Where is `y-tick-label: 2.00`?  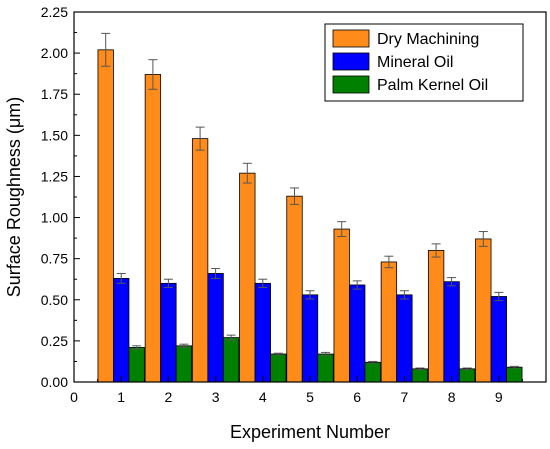 y-tick-label: 2.00 is located at coordinates (54, 53).